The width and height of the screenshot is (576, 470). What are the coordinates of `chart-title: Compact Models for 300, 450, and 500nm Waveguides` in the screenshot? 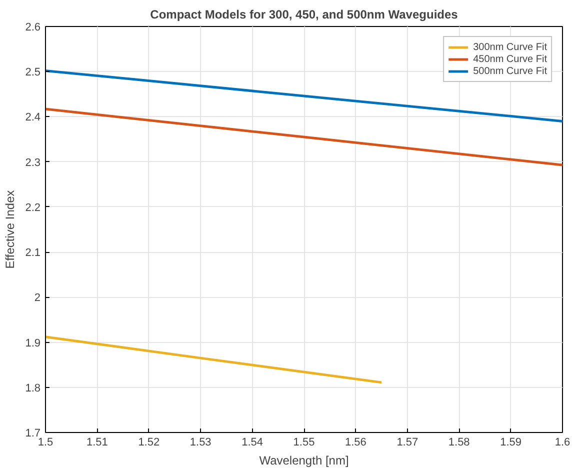 It's located at (304, 15).